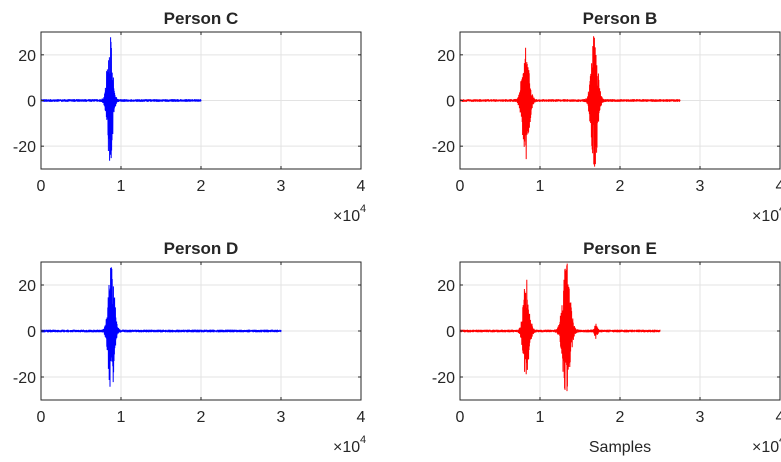 This screenshot has height=462, width=781. Describe the element at coordinates (201, 18) in the screenshot. I see `panel-title: Person C` at that location.